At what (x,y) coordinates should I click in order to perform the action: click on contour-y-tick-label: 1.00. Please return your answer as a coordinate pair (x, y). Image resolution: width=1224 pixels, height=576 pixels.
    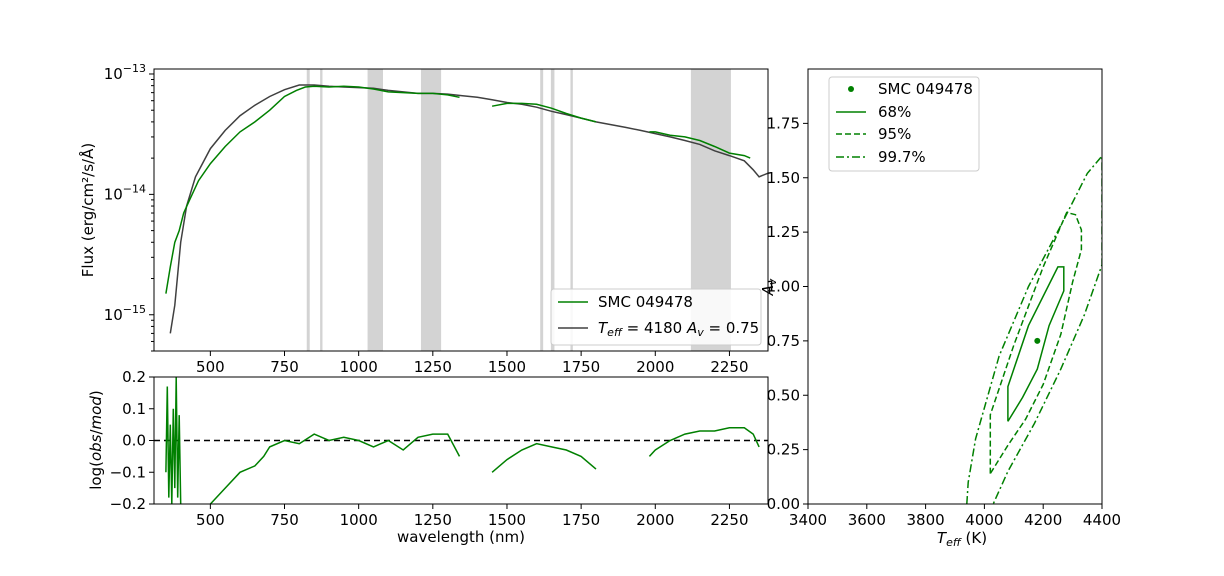
    Looking at the image, I should click on (783, 287).